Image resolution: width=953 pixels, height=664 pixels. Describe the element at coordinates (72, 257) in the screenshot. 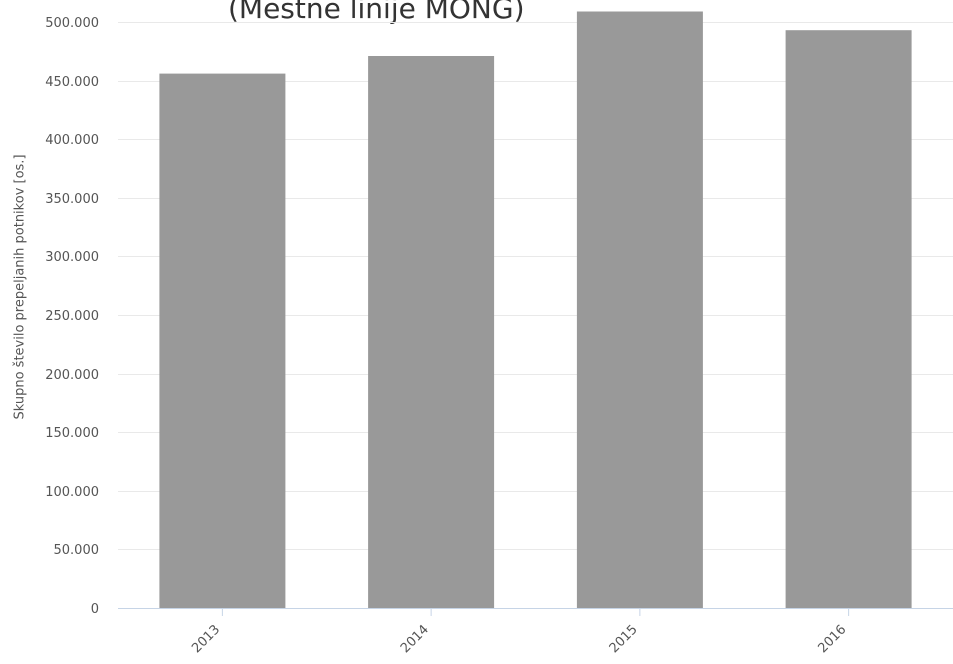

I see `y-tick-label: 300.000` at that location.